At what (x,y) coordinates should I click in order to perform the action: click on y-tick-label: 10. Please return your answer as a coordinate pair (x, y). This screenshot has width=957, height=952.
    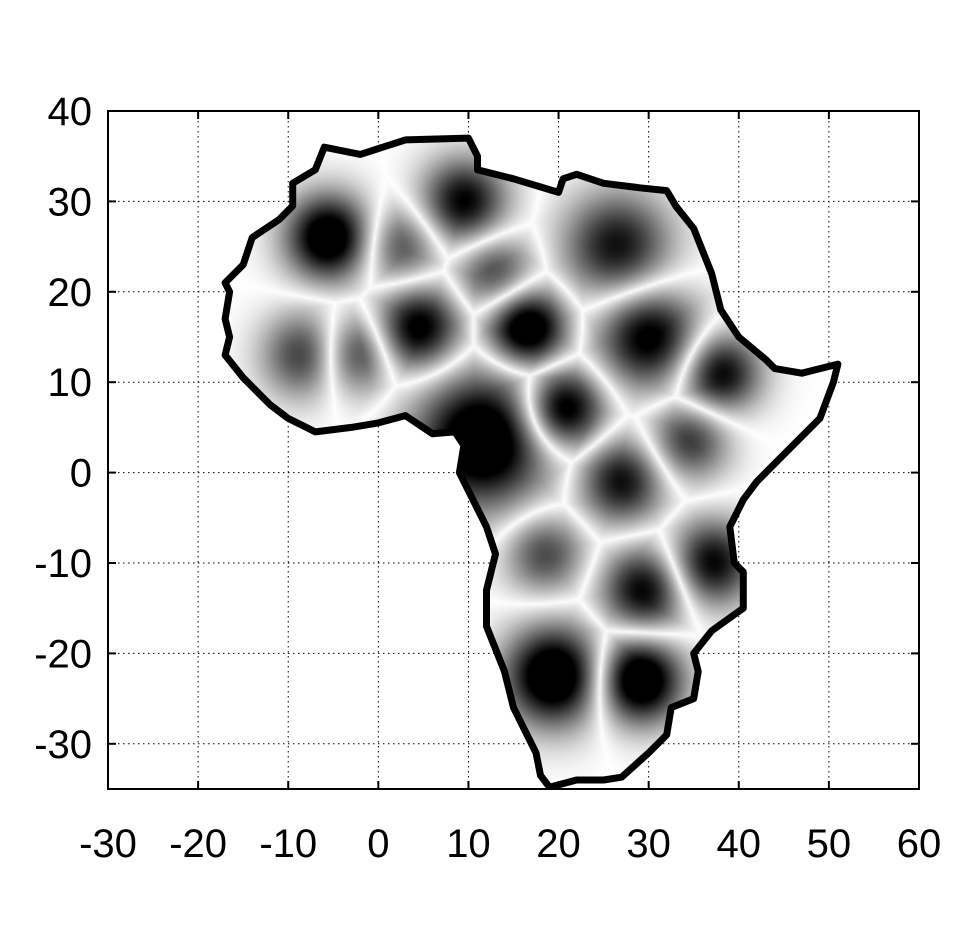
    Looking at the image, I should click on (70, 383).